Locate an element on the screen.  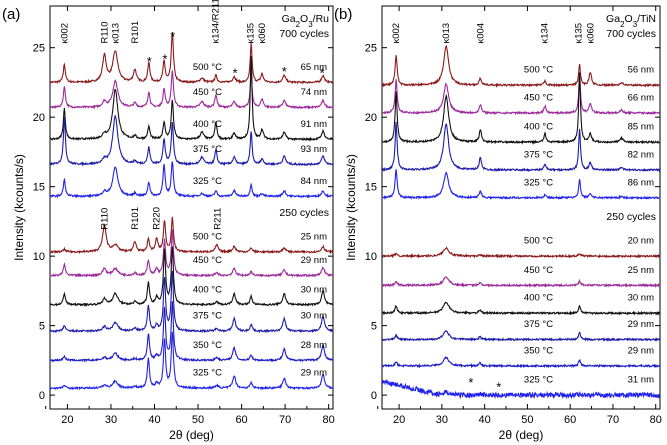
title-part: /Ru is located at coordinates (321, 19).